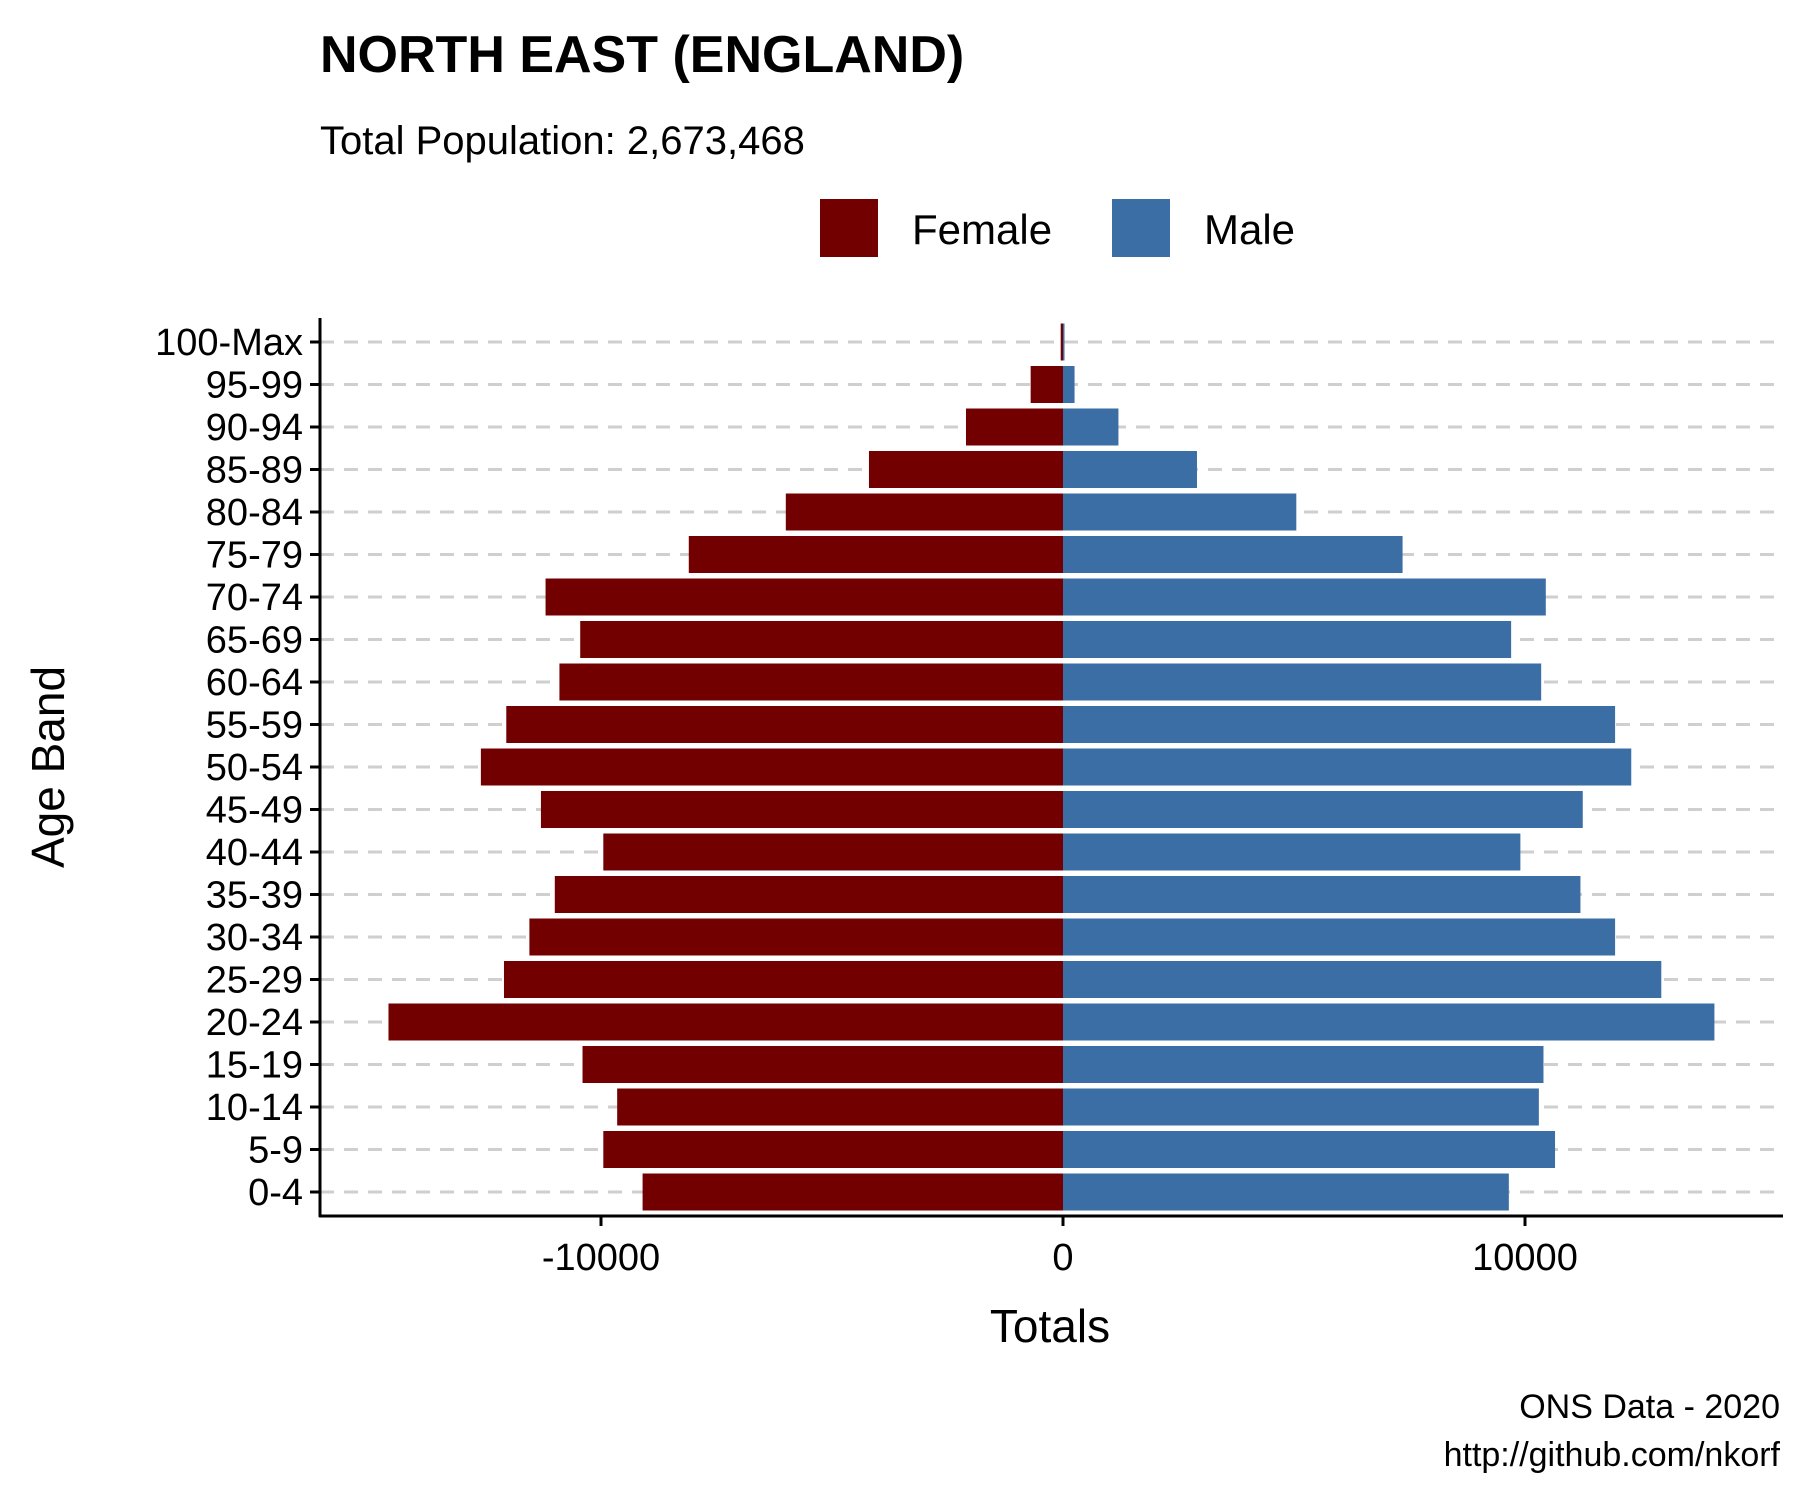 This screenshot has width=1800, height=1500. Describe the element at coordinates (1141, 228) in the screenshot. I see `legend-swatch-male` at that location.